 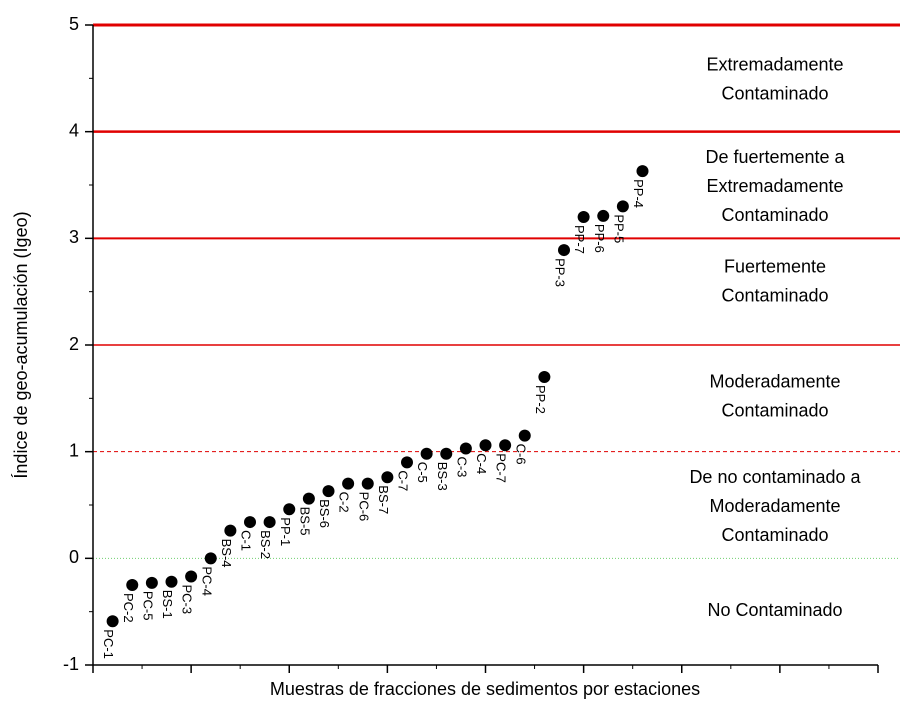 What do you see at coordinates (324, 513) in the screenshot?
I see `point-label: BS-6` at bounding box center [324, 513].